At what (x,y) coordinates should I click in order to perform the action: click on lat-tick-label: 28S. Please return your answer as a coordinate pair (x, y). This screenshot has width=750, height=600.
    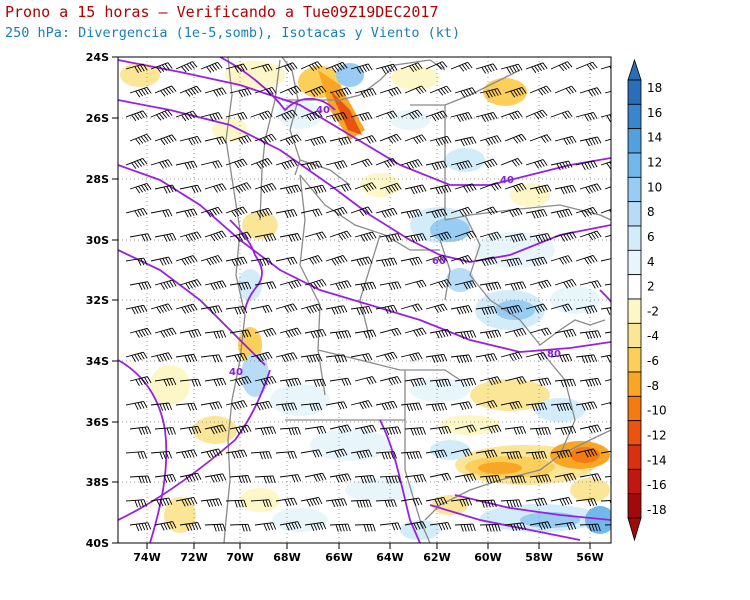
    Looking at the image, I should click on (97, 179).